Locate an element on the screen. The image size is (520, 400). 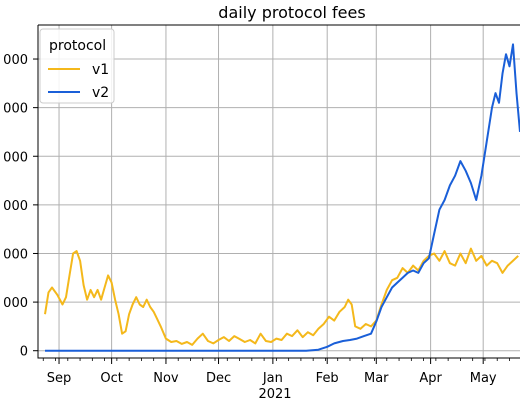
x-tick-label: Dec is located at coordinates (218, 378).